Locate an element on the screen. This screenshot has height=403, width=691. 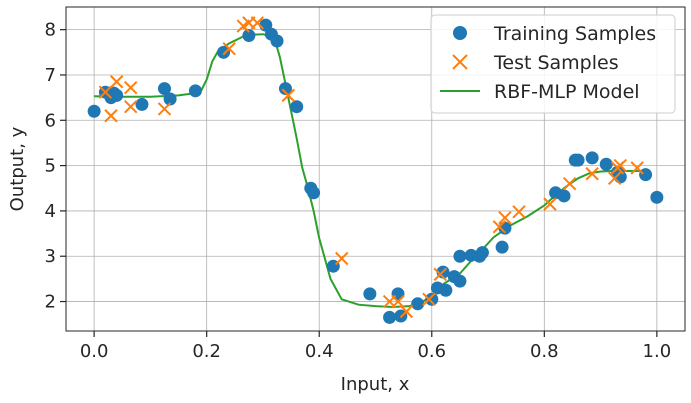
y-tick-label: 8 is located at coordinates (50, 30).